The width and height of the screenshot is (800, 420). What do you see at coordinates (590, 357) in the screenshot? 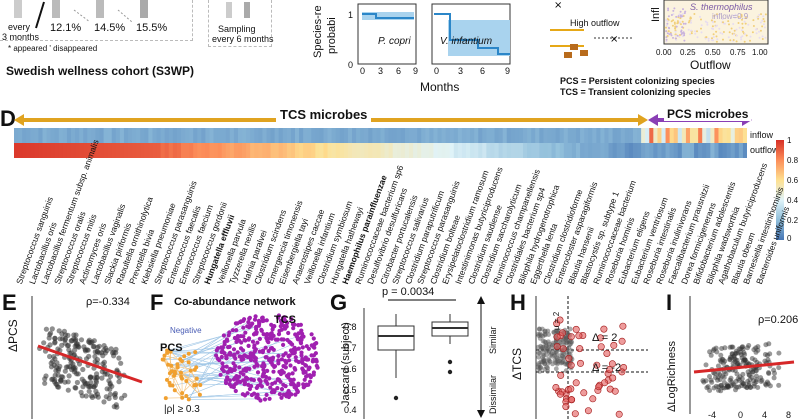
I see `panel-h-scatter` at bounding box center [590, 357].